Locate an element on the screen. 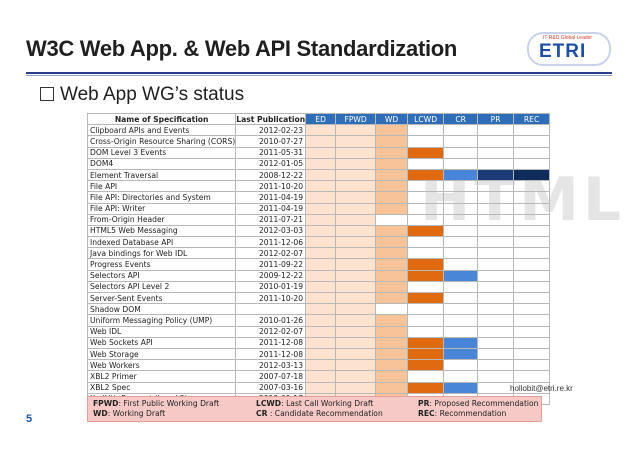 The height and width of the screenshot is (451, 638). spec-name: Progress Events is located at coordinates (161, 264).